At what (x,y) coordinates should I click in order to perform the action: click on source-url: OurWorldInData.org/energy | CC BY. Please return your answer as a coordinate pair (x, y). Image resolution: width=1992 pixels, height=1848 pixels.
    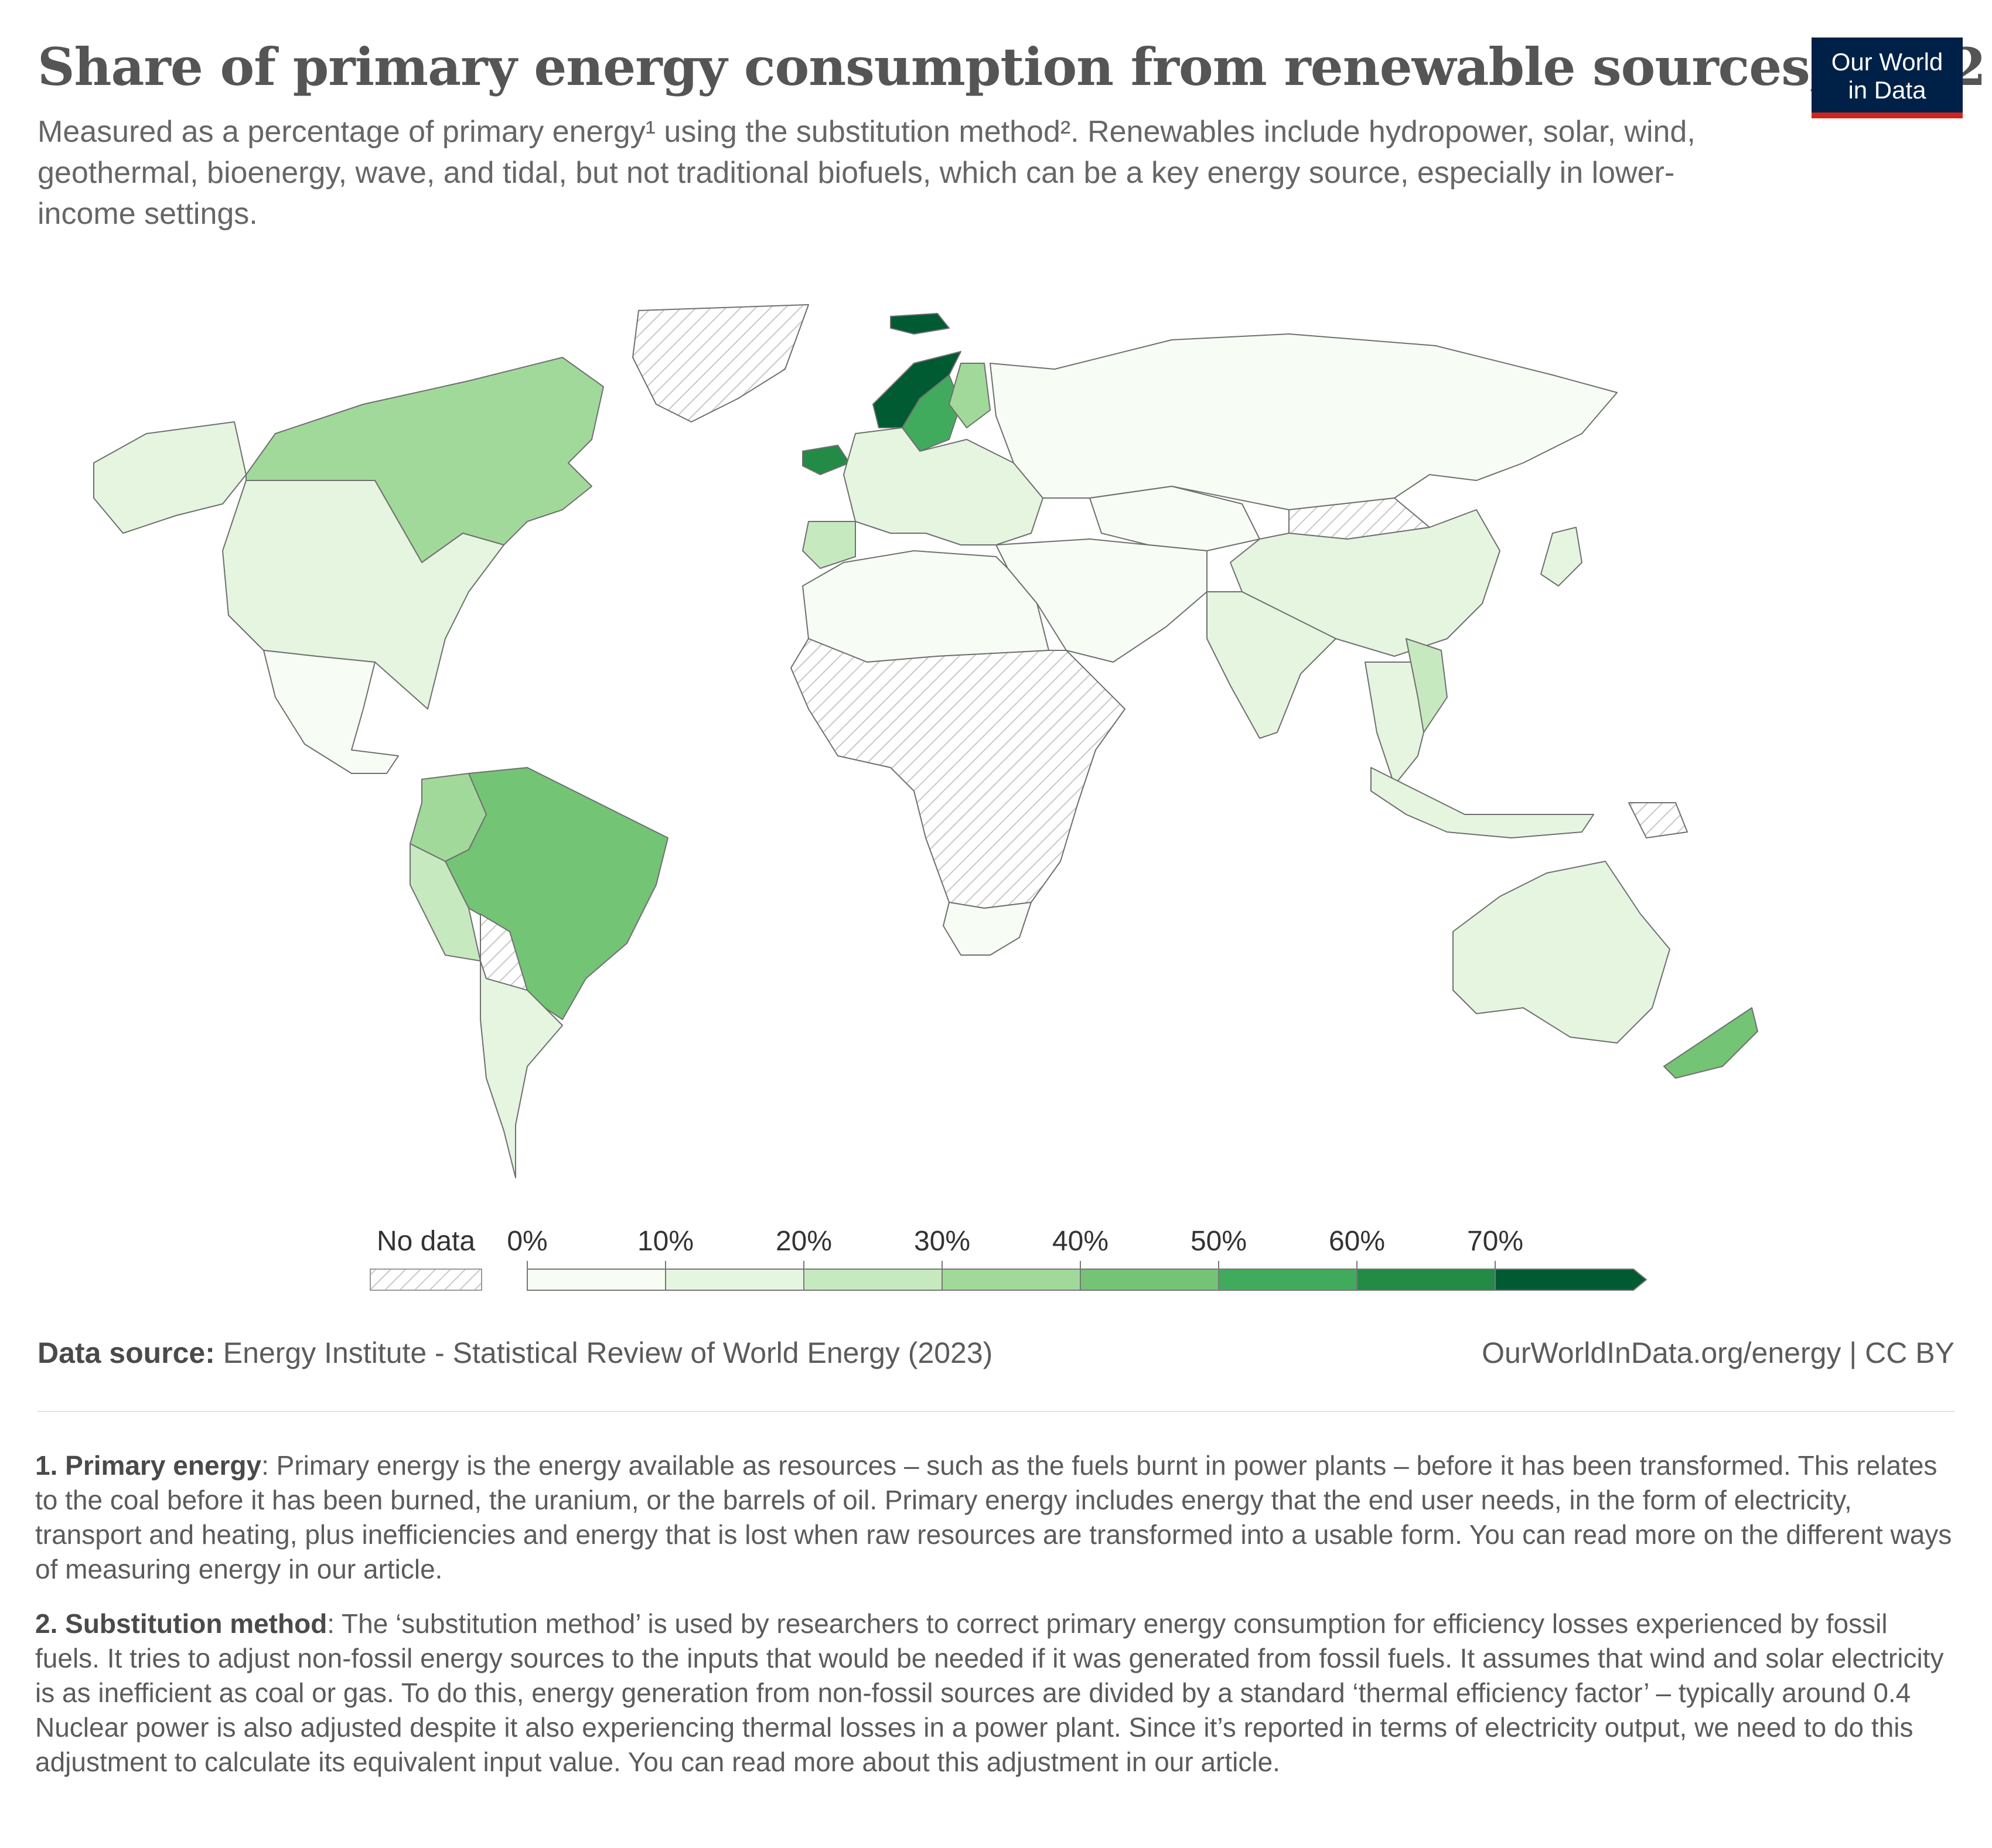
    Looking at the image, I should click on (1718, 1352).